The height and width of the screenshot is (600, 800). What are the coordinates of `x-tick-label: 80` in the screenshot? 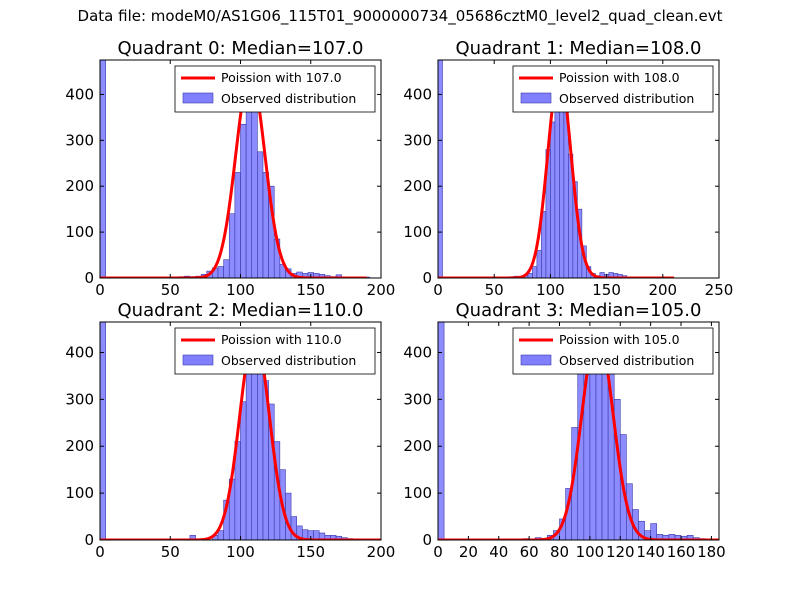 It's located at (559, 552).